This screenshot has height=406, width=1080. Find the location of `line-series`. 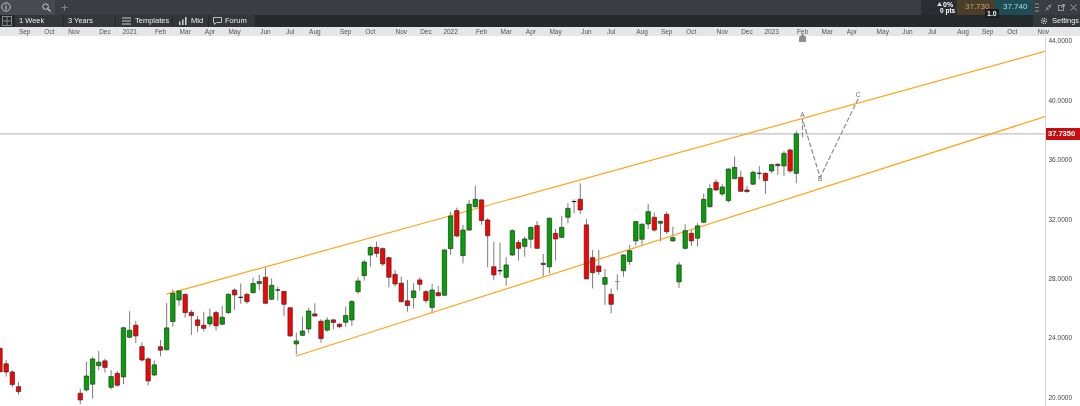

line-series is located at coordinates (830, 138).